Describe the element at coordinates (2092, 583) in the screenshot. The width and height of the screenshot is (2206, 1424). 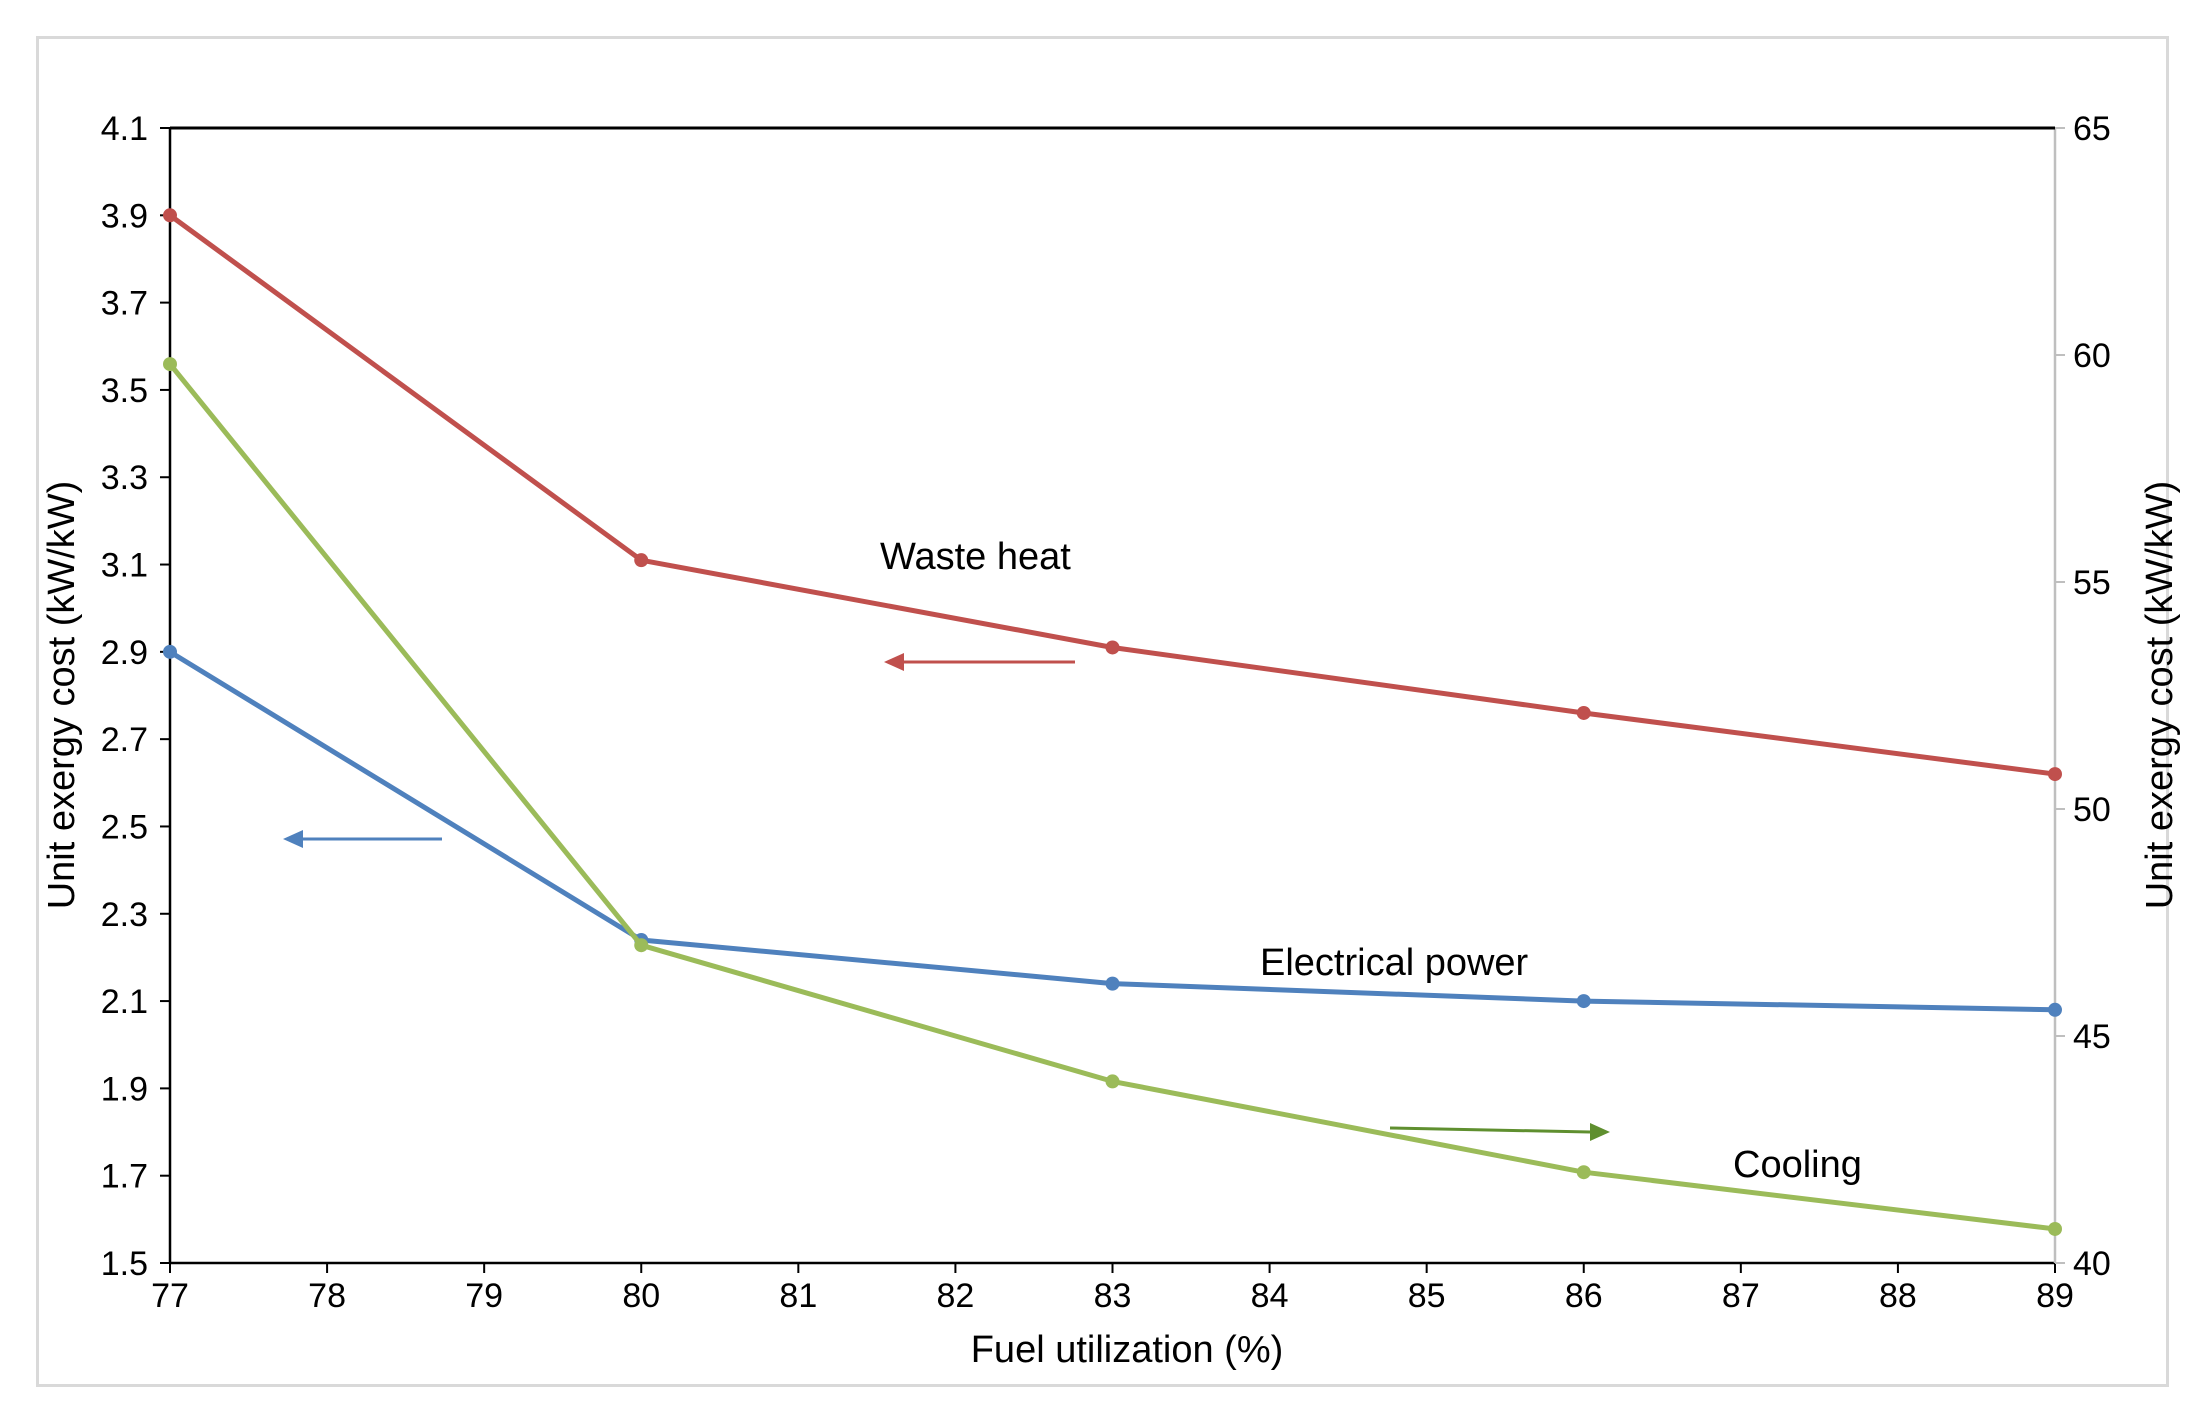
I see `y-right-tick-label: 55` at that location.